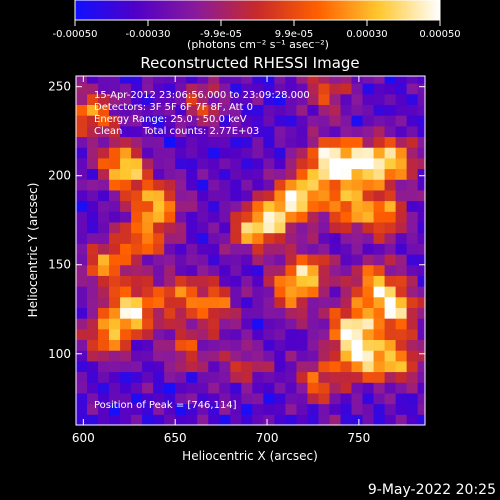 The width and height of the screenshot is (500, 500). I want to click on x-tick-label: 600, so click(83, 438).